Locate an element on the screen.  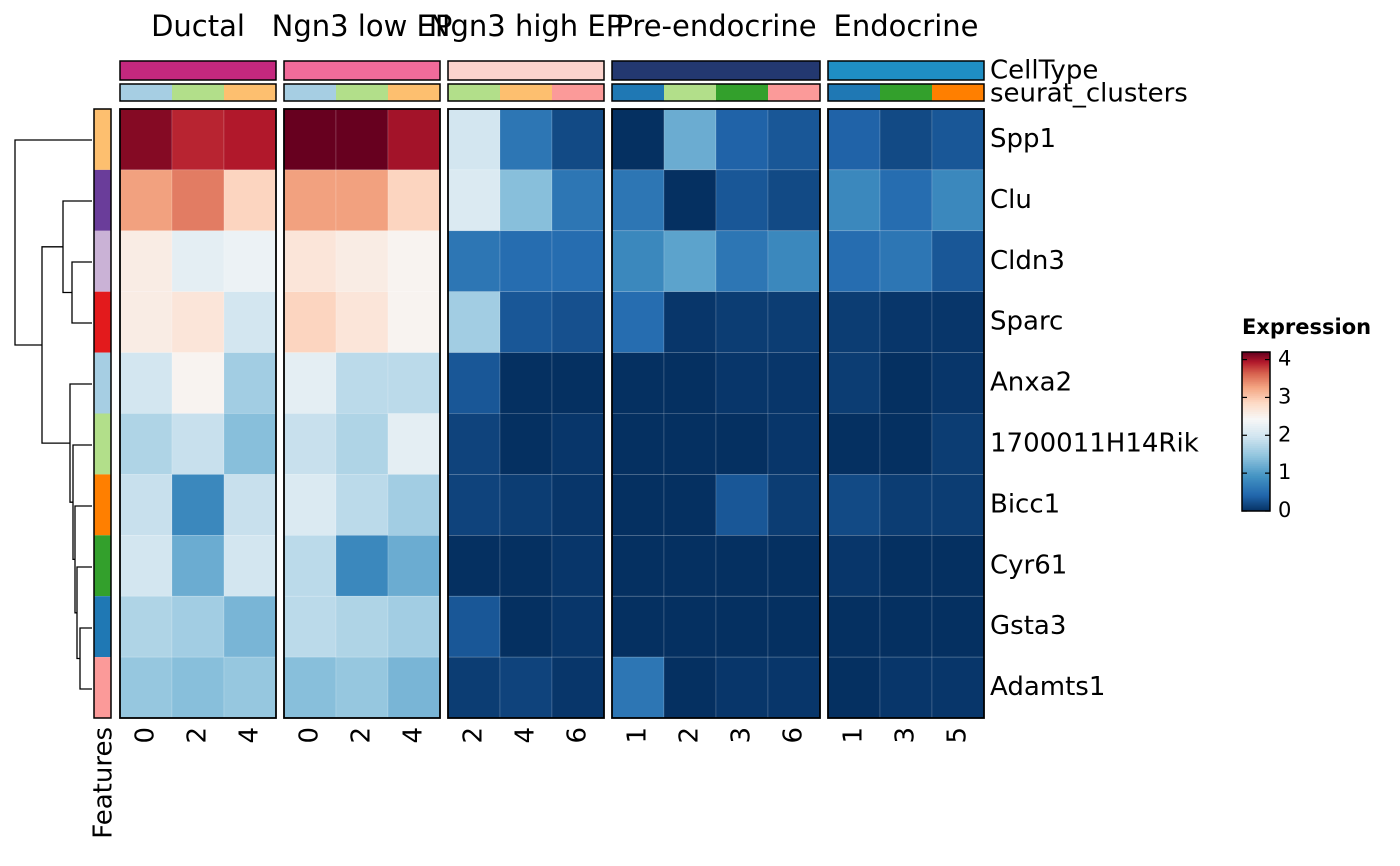
column-label: 3 is located at coordinates (742, 735).